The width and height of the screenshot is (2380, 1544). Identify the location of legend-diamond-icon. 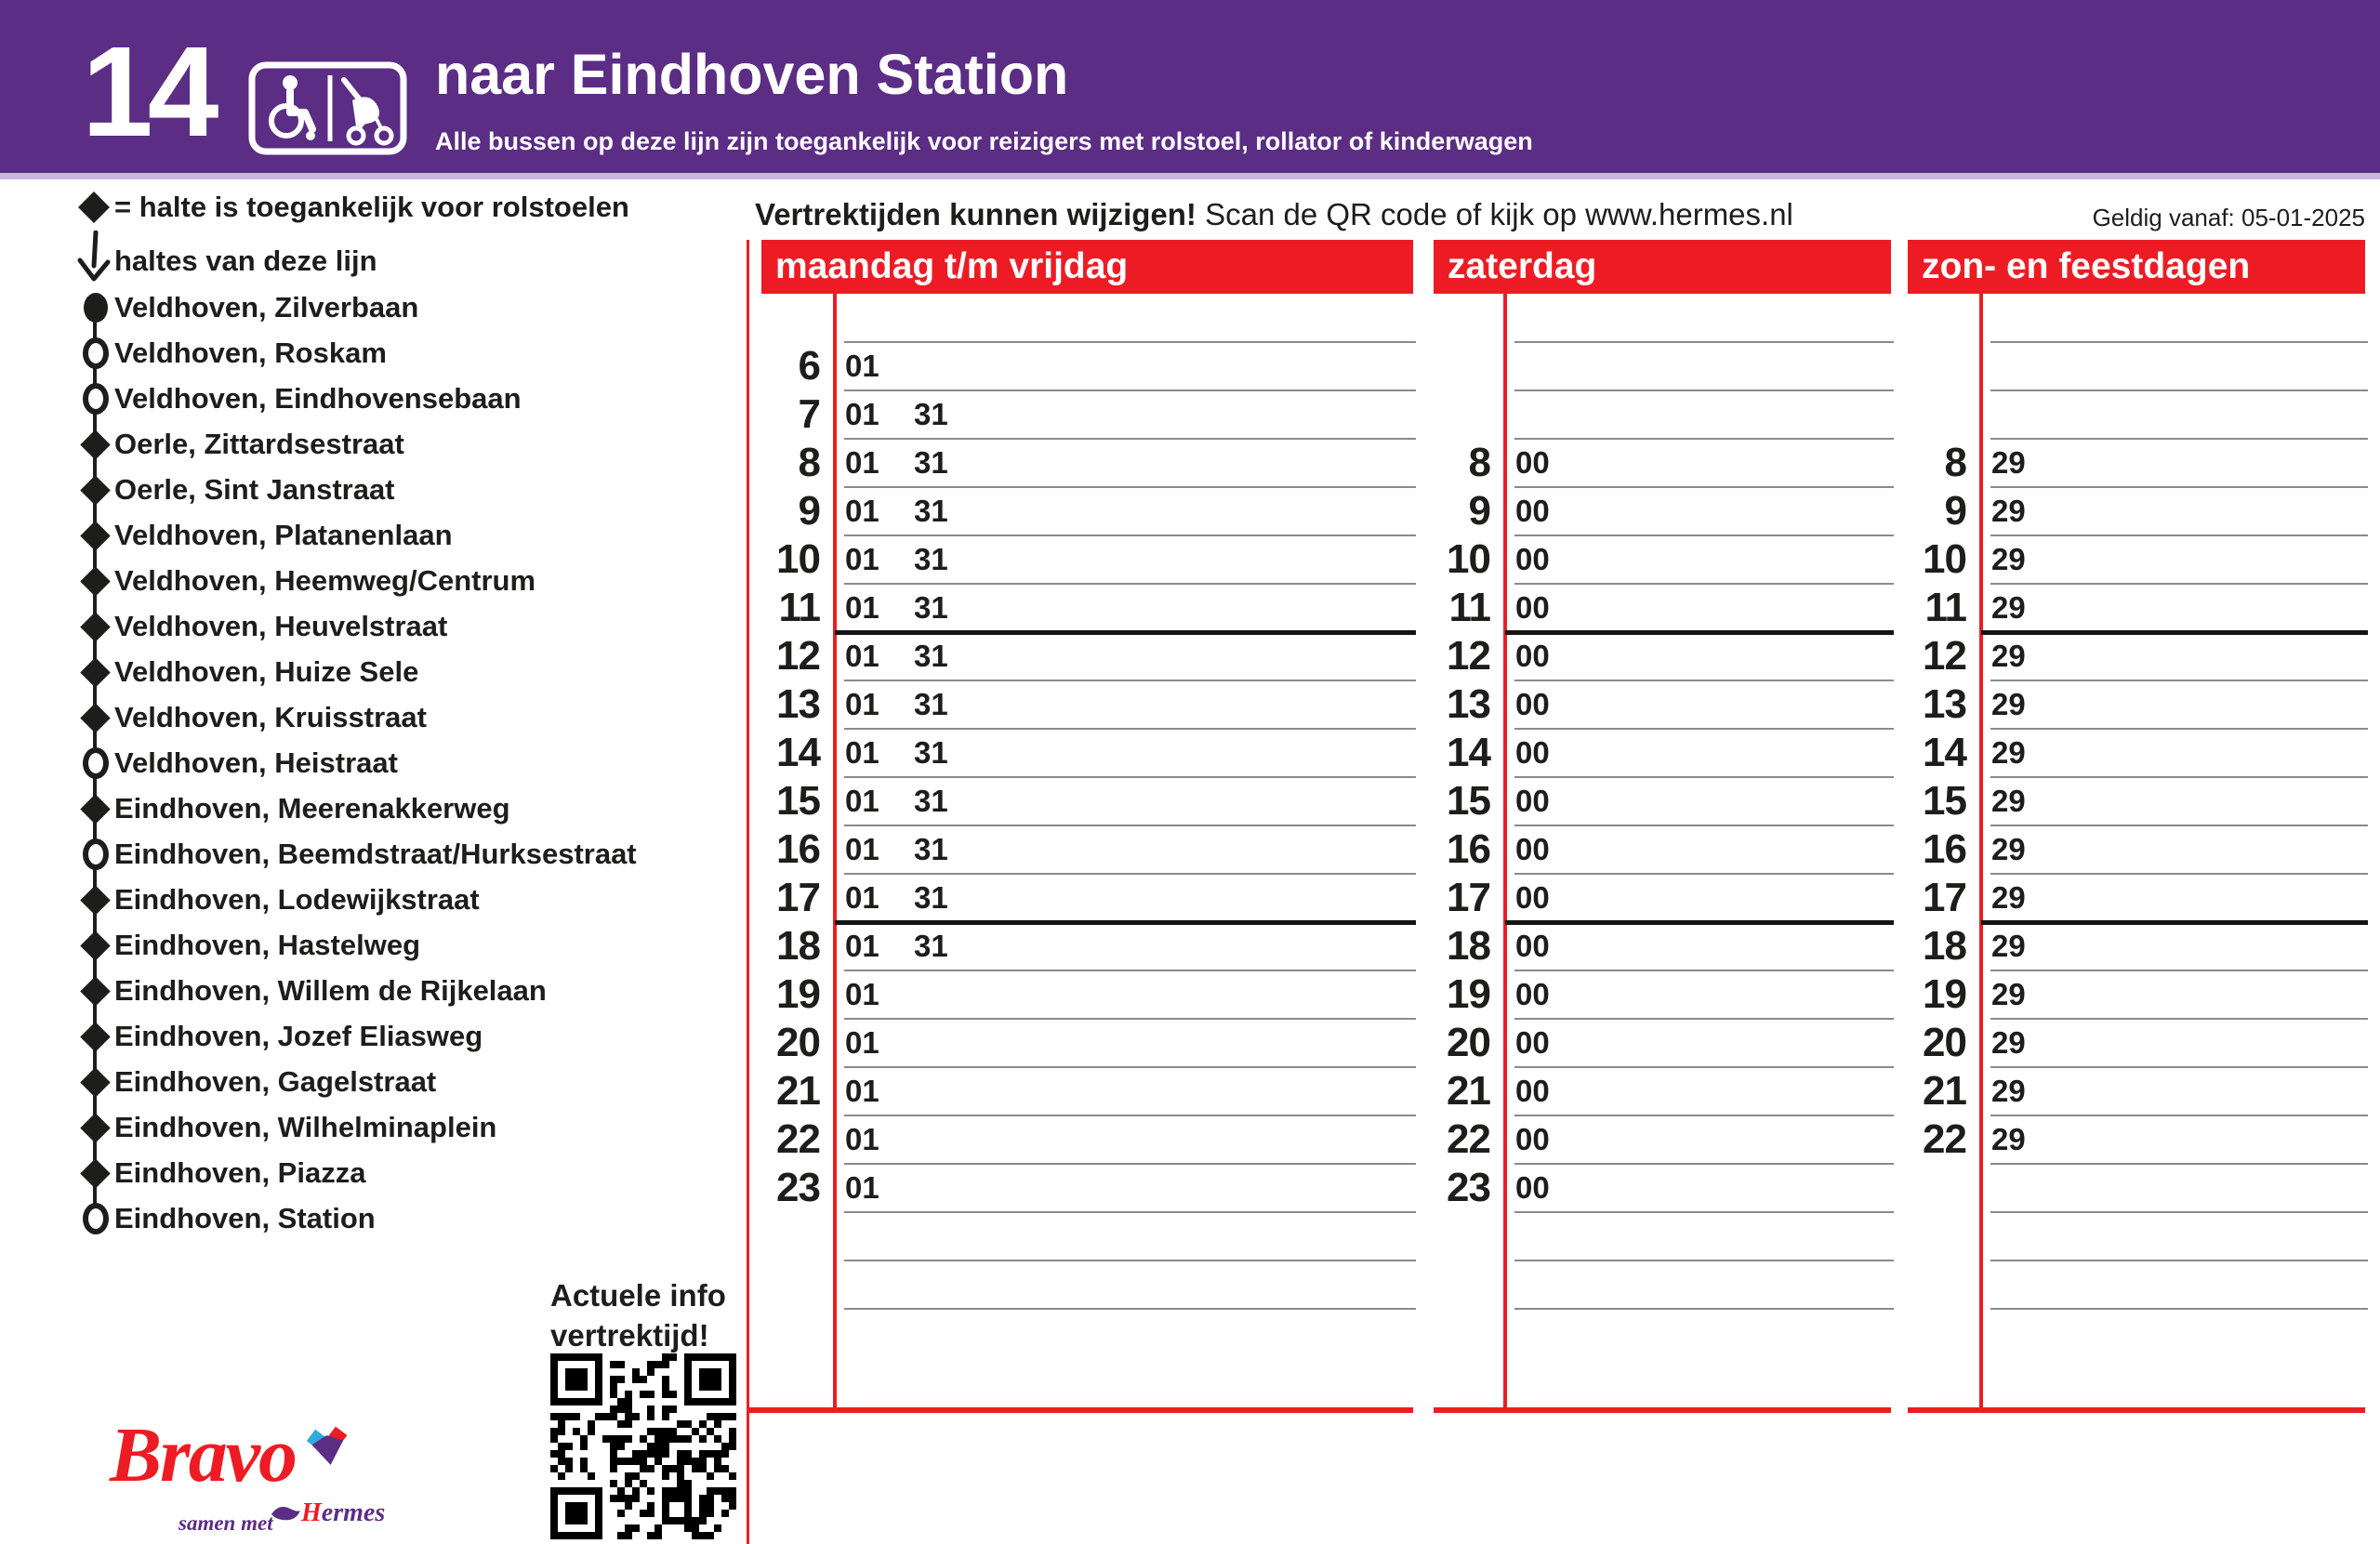
(94, 207).